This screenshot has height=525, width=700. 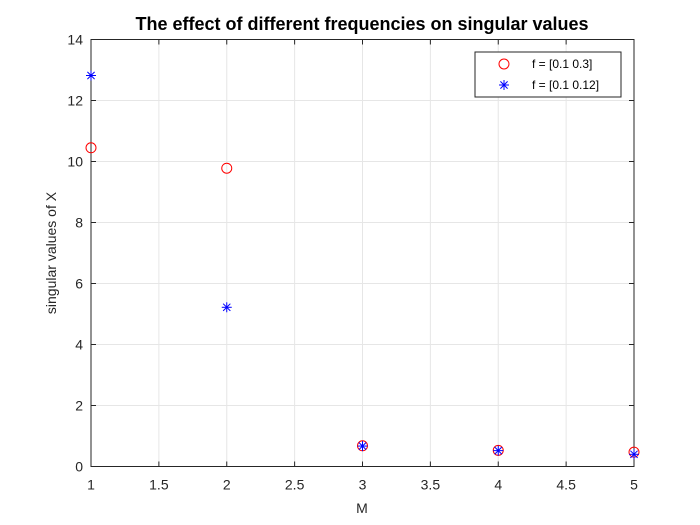 I want to click on legend-label-series-1: f = [0.1 0.3], so click(x=562, y=64).